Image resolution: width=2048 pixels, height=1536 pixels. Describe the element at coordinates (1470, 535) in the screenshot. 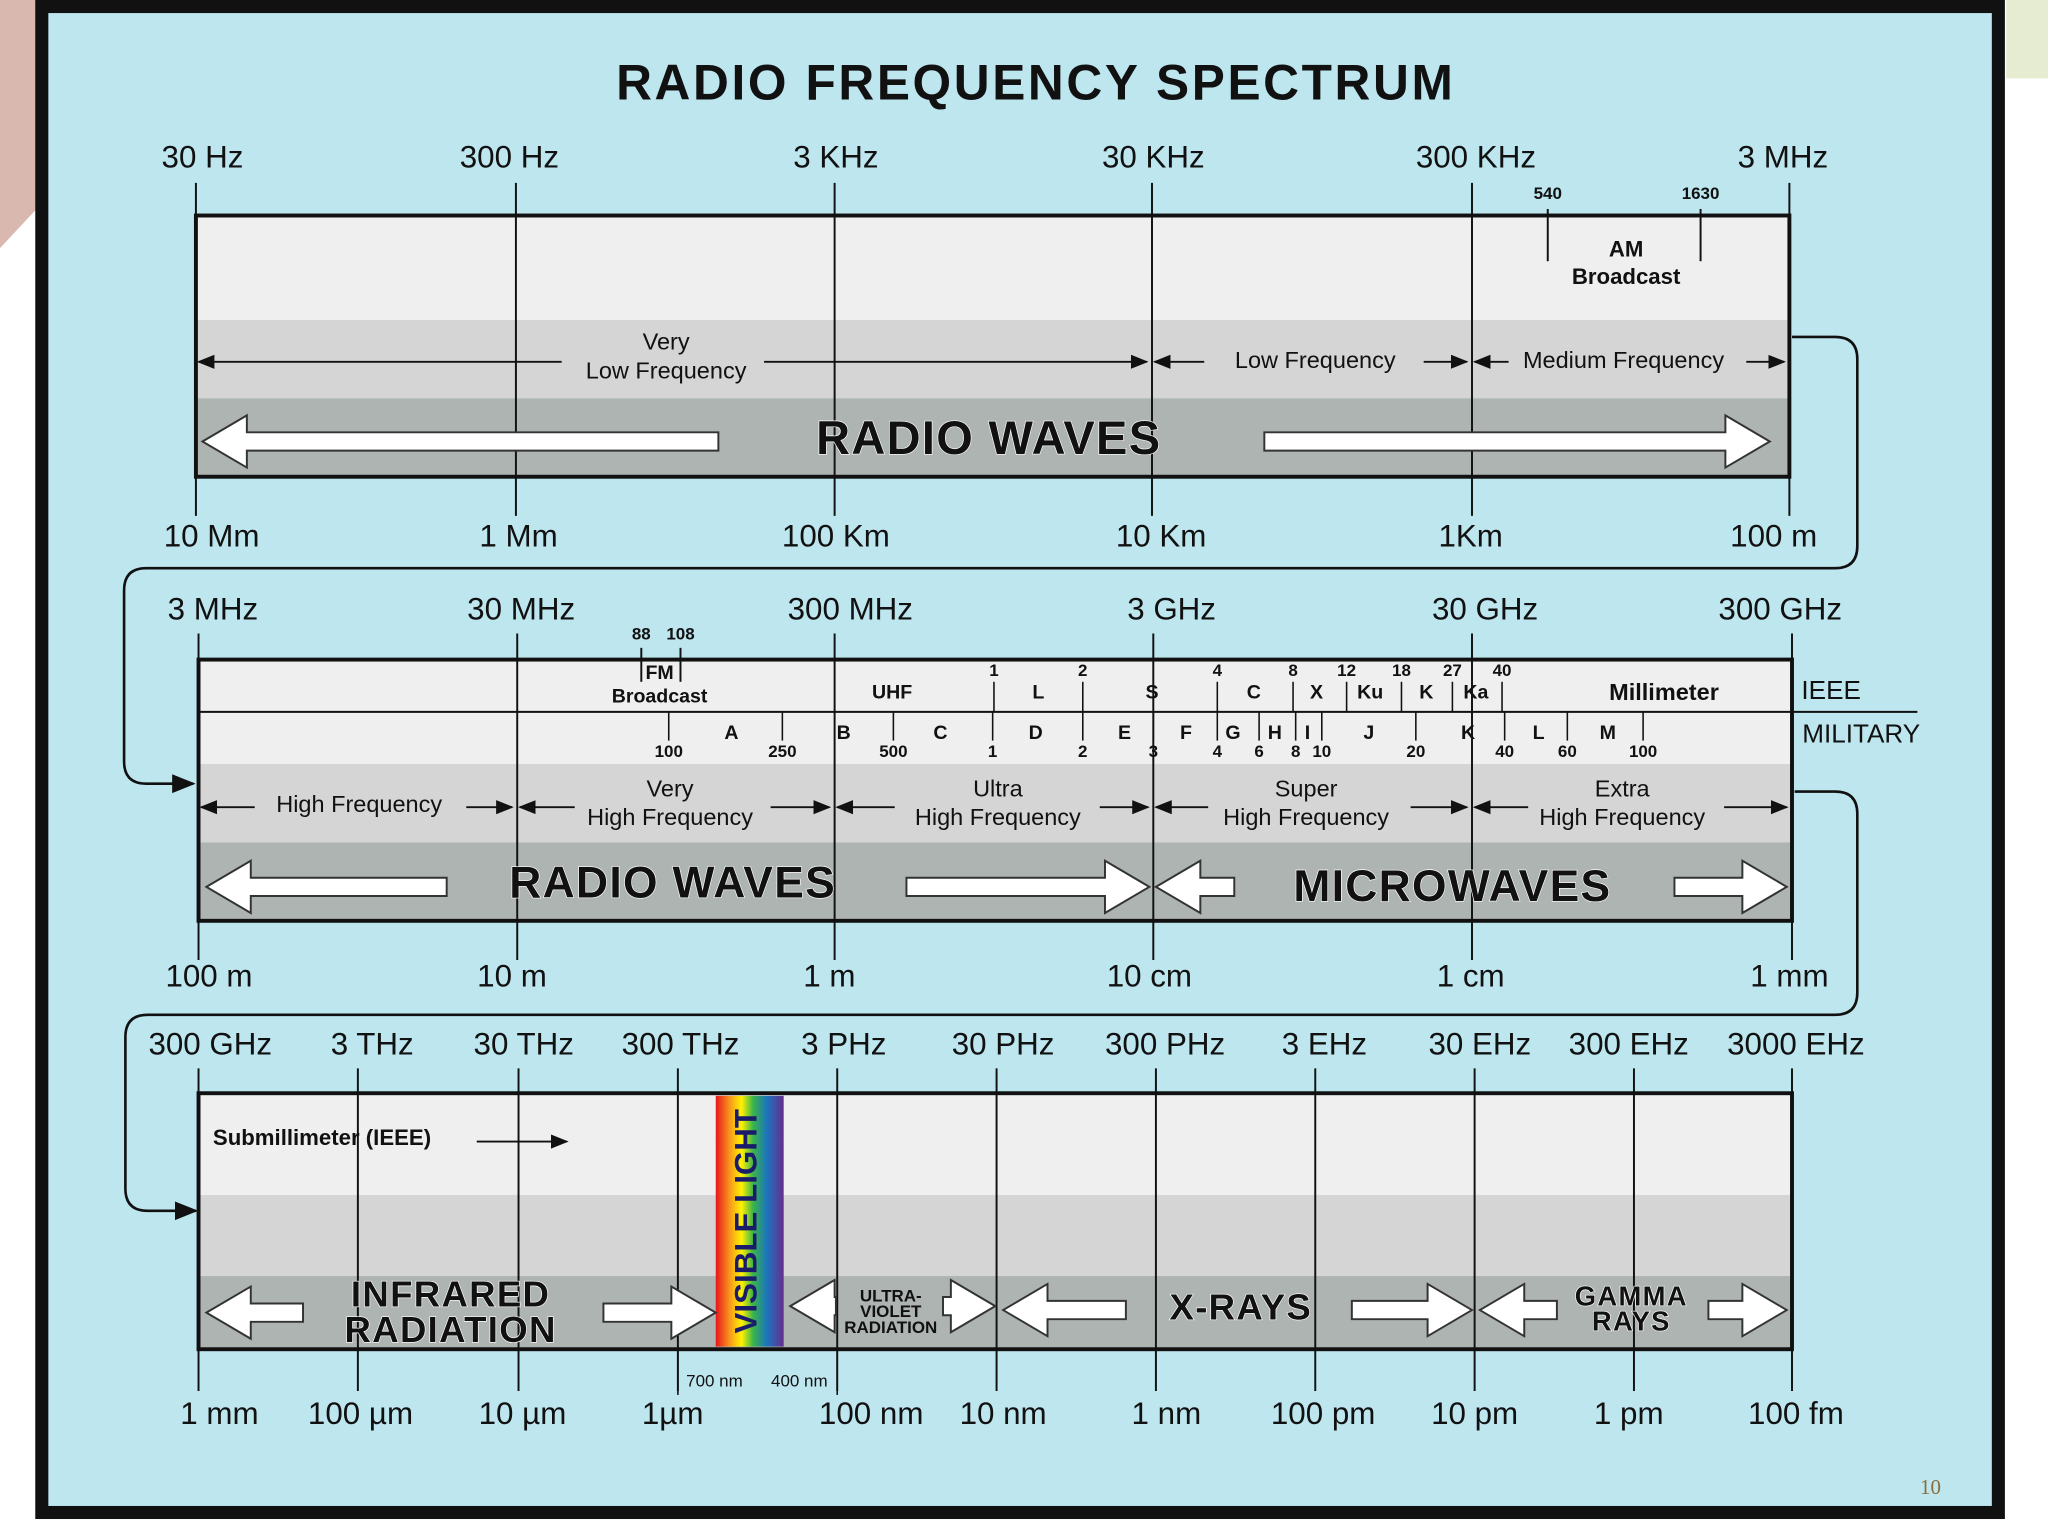

I see `wavelength-label: 1Km` at that location.